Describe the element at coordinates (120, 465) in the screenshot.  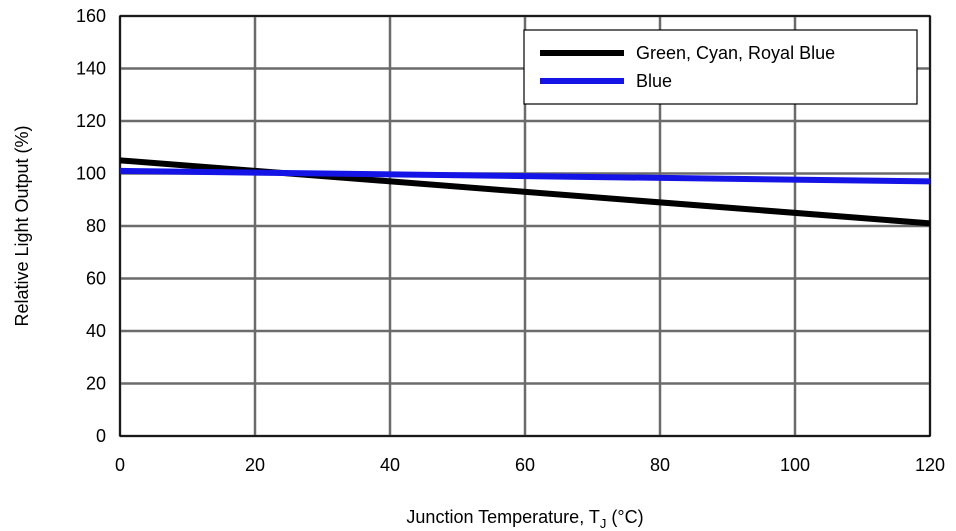
I see `x-tick-label: 0` at that location.